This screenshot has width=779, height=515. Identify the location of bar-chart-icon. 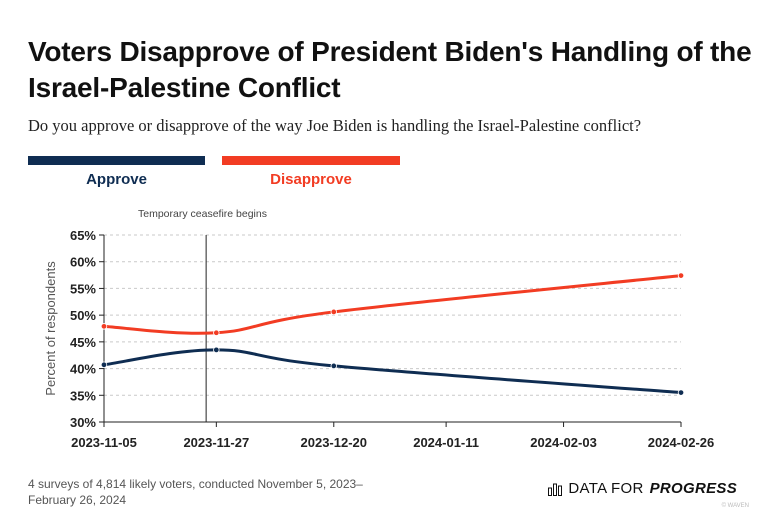
(555, 489).